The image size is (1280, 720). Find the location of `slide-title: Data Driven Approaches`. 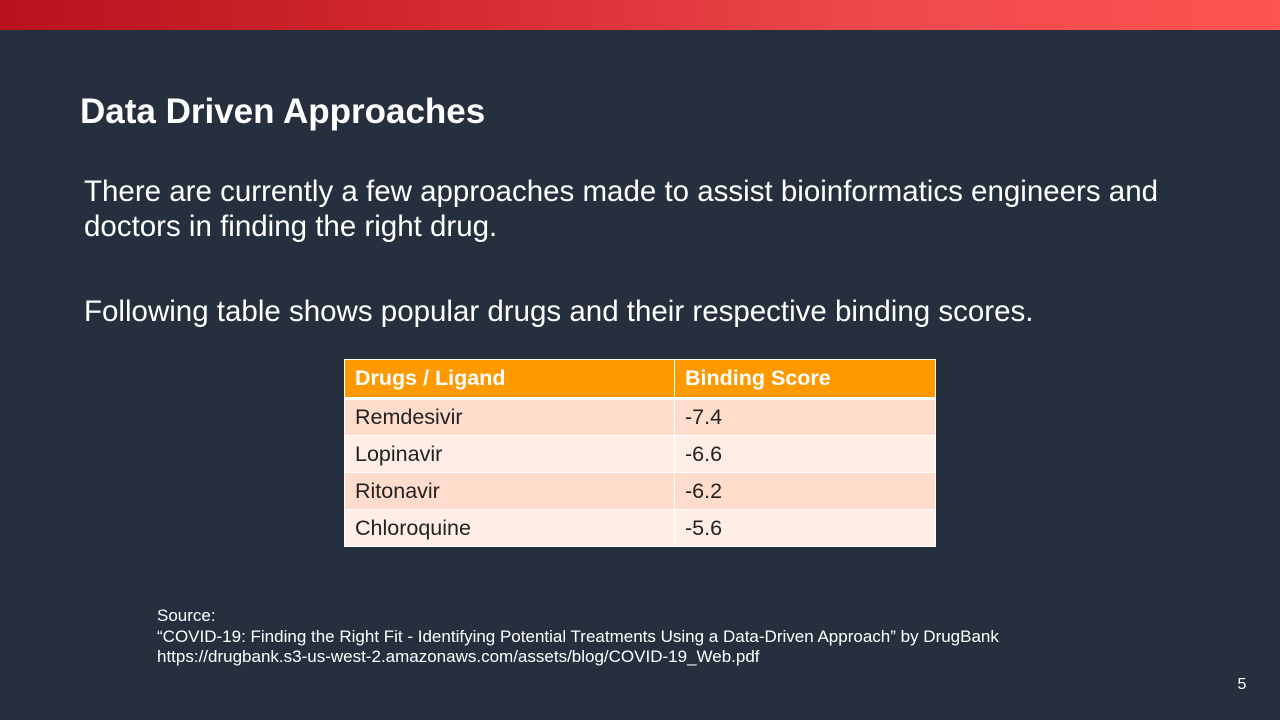

slide-title: Data Driven Approaches is located at coordinates (283, 111).